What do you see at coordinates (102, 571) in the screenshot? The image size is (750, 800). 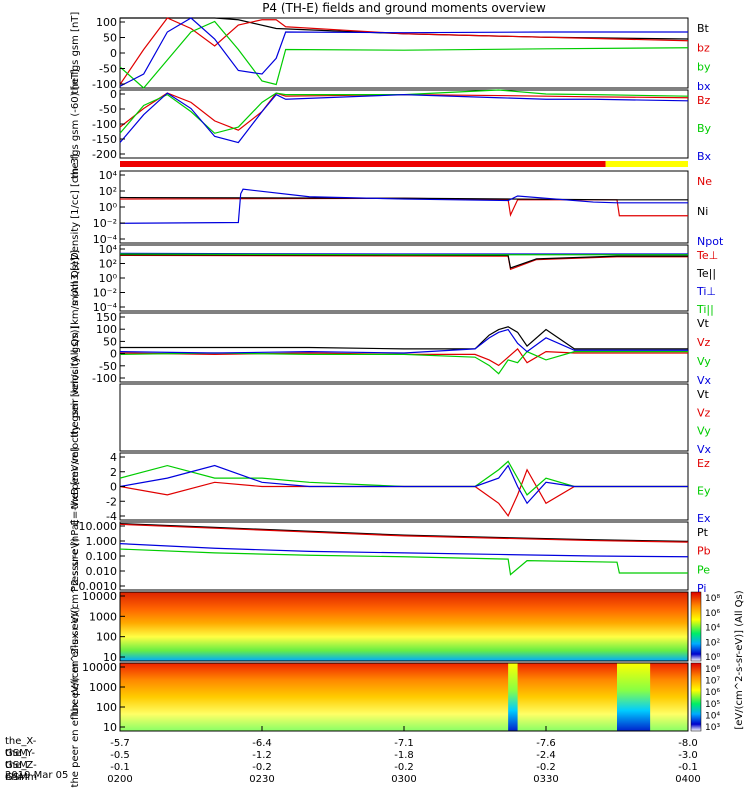 I see `y-tick-label: 0.010` at bounding box center [102, 571].